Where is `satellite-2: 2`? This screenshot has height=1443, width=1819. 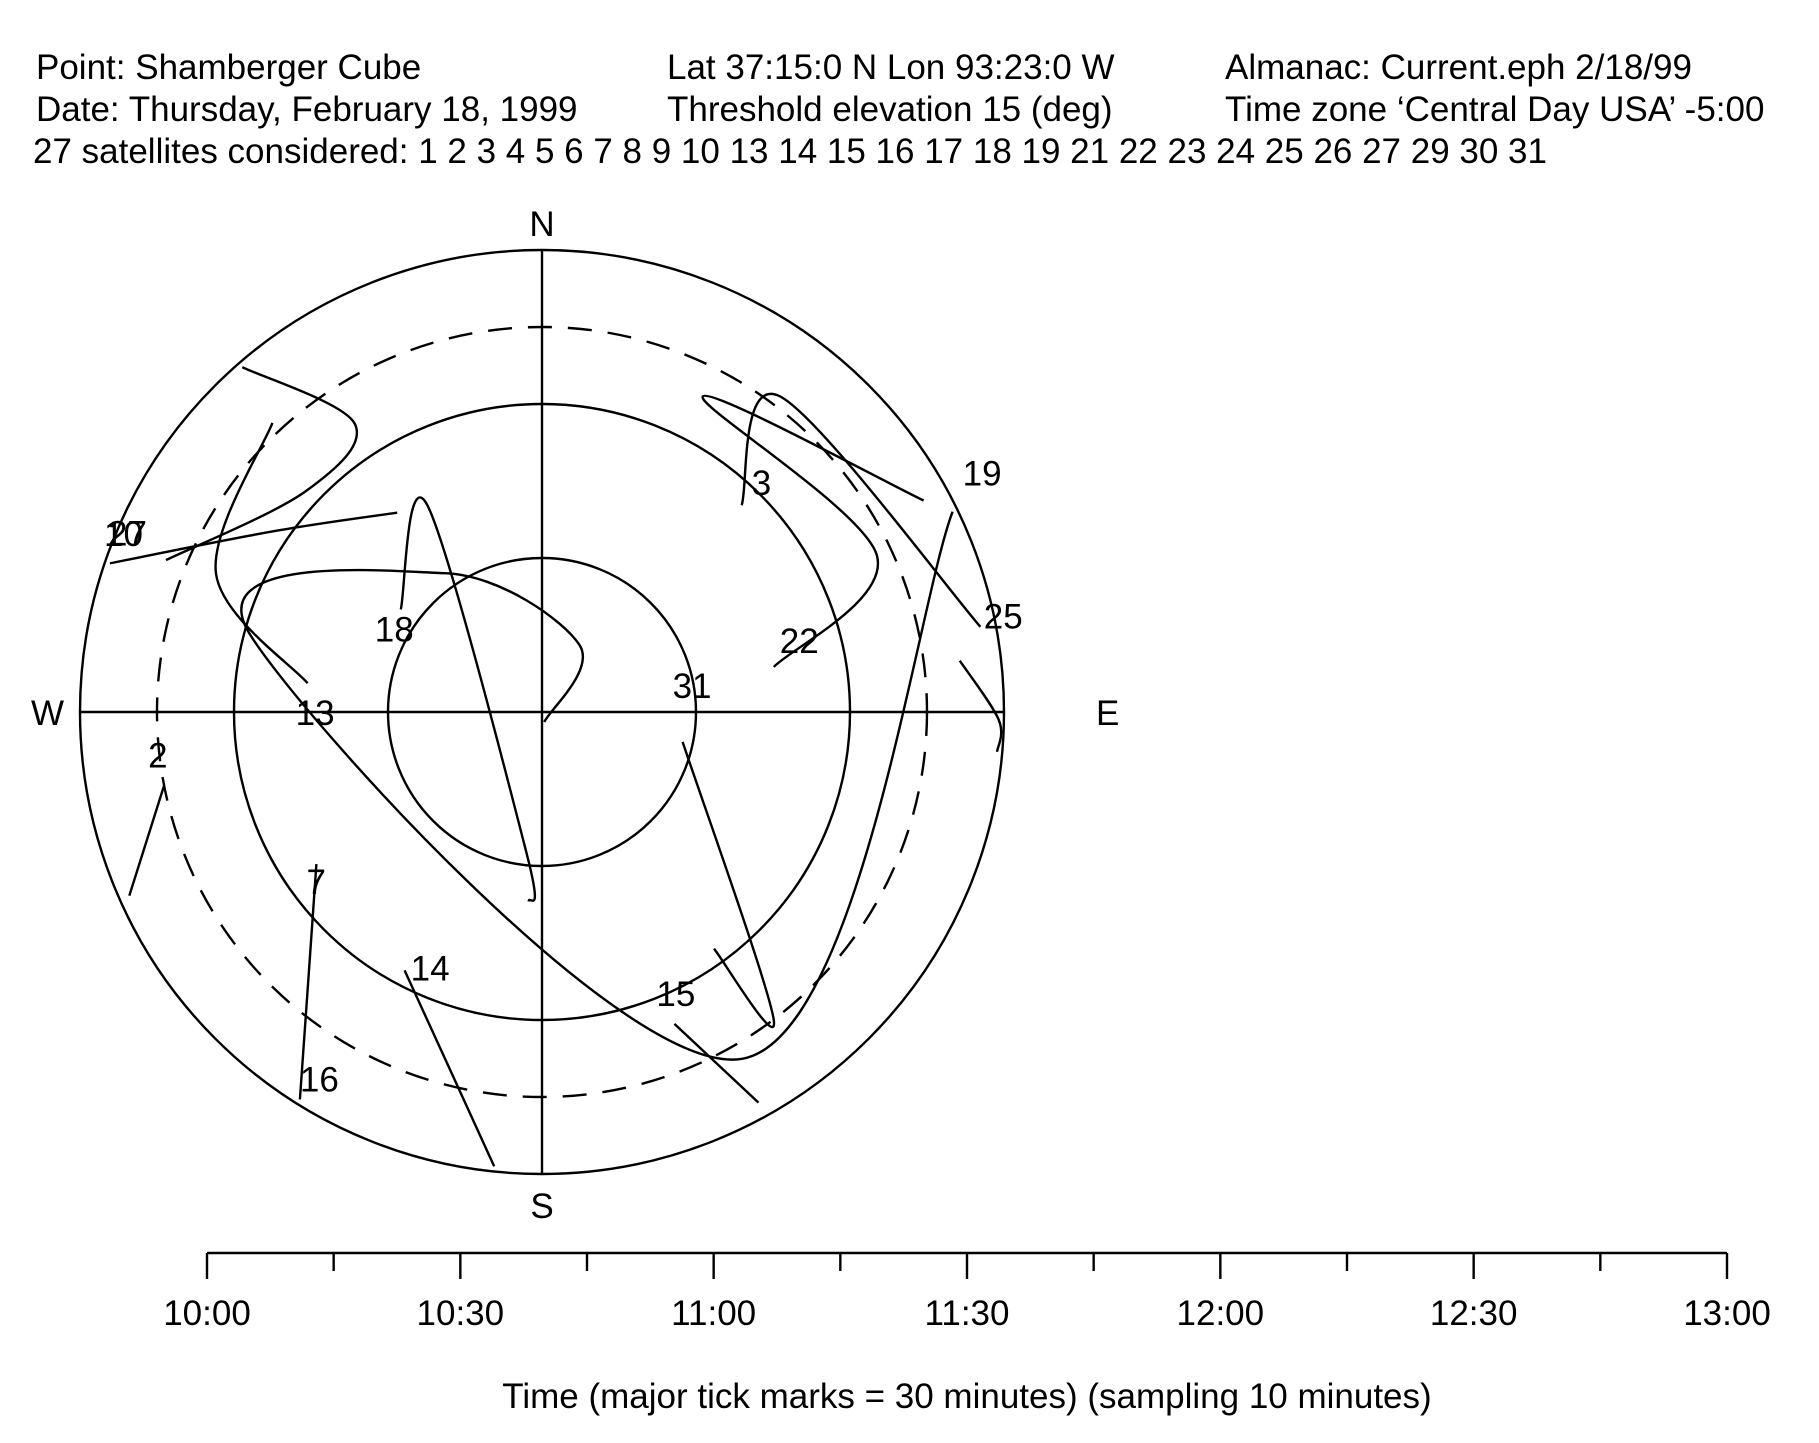 satellite-2: 2 is located at coordinates (148, 816).